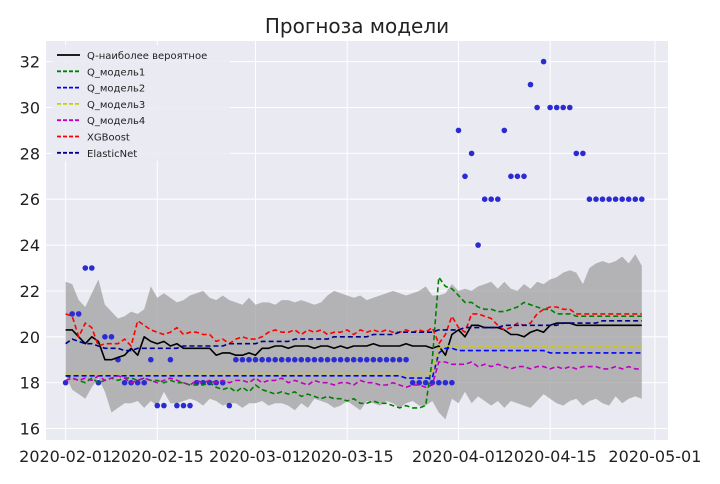  Describe the element at coordinates (112, 154) in the screenshot. I see `legend-label: ElasticNet` at that location.